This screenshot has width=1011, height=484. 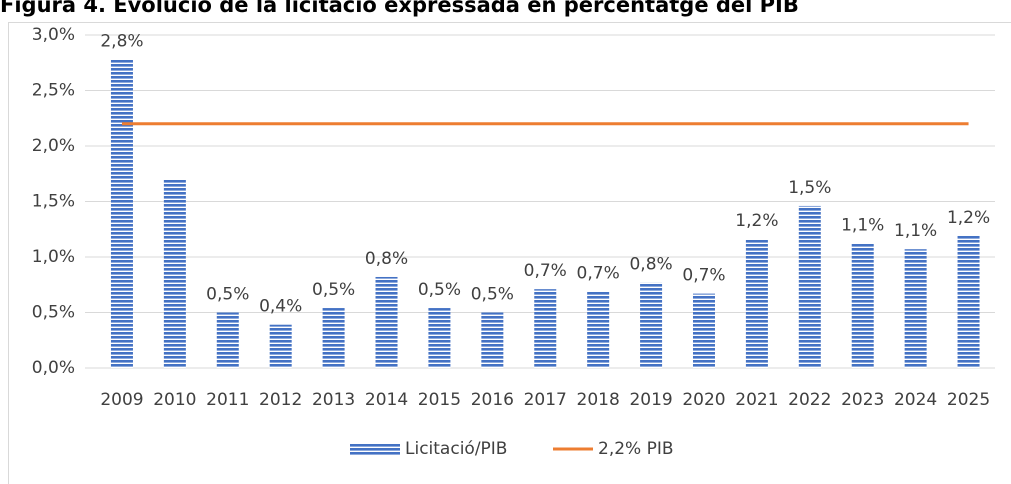 What do you see at coordinates (53, 313) in the screenshot?
I see `y-tick-label: 0,5%` at bounding box center [53, 313].